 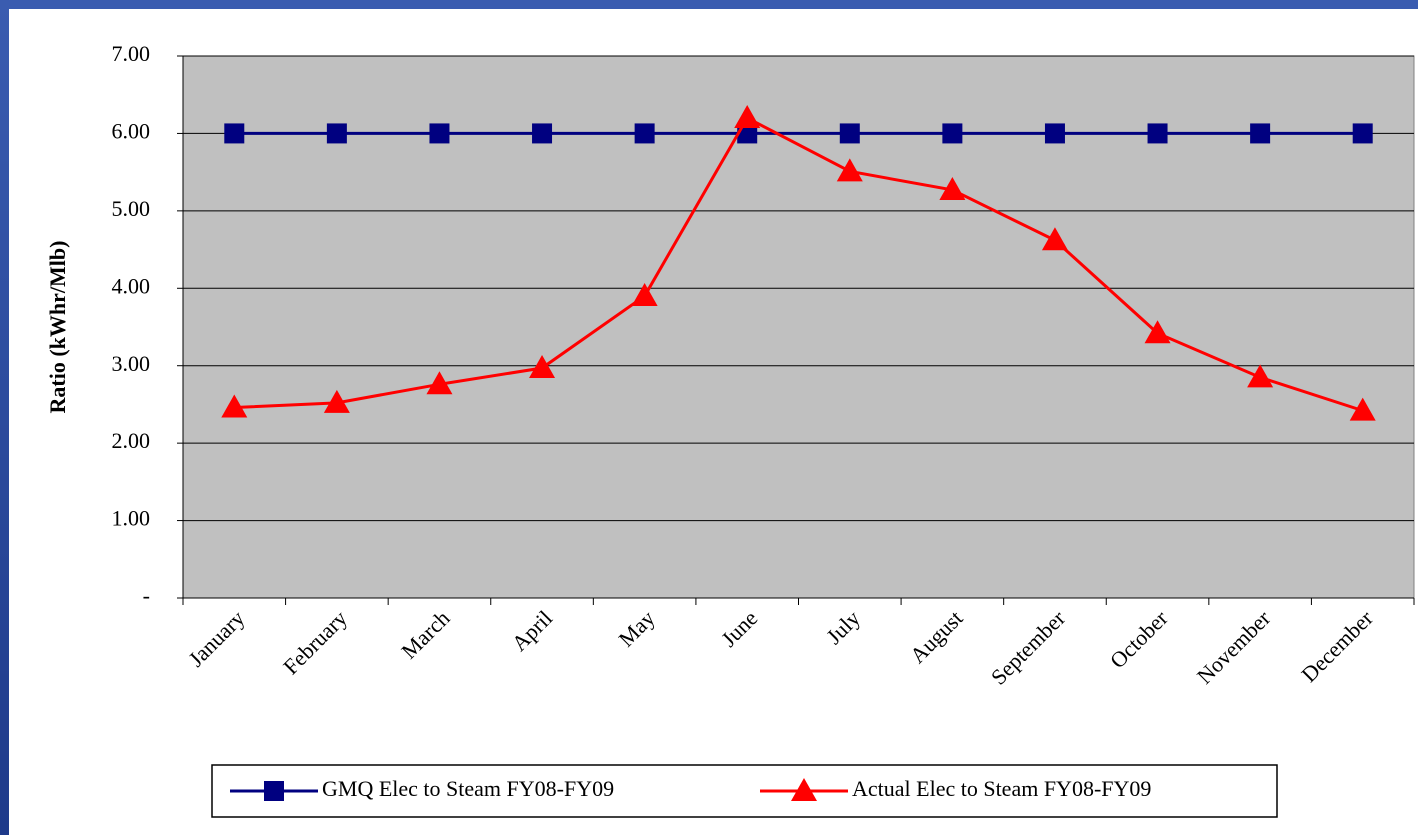 What do you see at coordinates (146, 595) in the screenshot?
I see `y-tick-label: -` at bounding box center [146, 595].